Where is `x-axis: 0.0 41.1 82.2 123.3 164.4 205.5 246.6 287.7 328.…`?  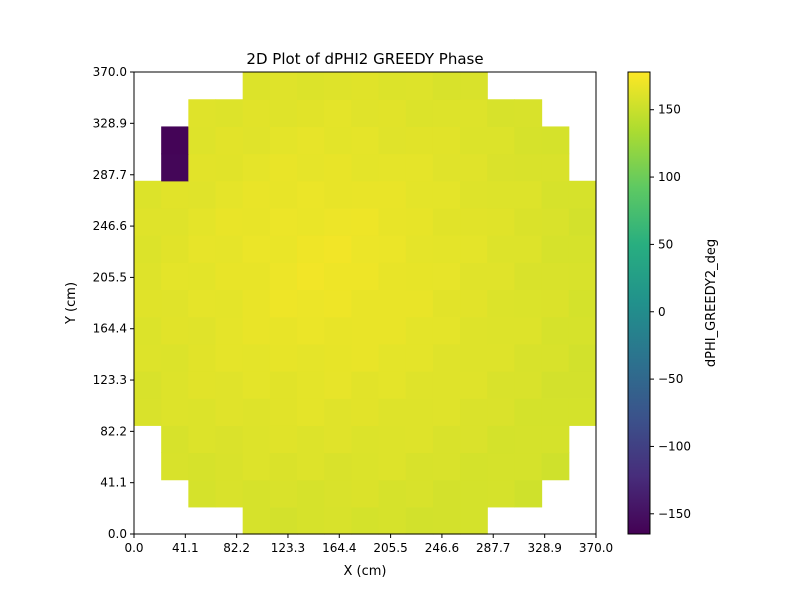 x-axis: 0.0 41.1 82.2 123.3 164.4 205.5 246.6 287.7 328.… is located at coordinates (368, 544).